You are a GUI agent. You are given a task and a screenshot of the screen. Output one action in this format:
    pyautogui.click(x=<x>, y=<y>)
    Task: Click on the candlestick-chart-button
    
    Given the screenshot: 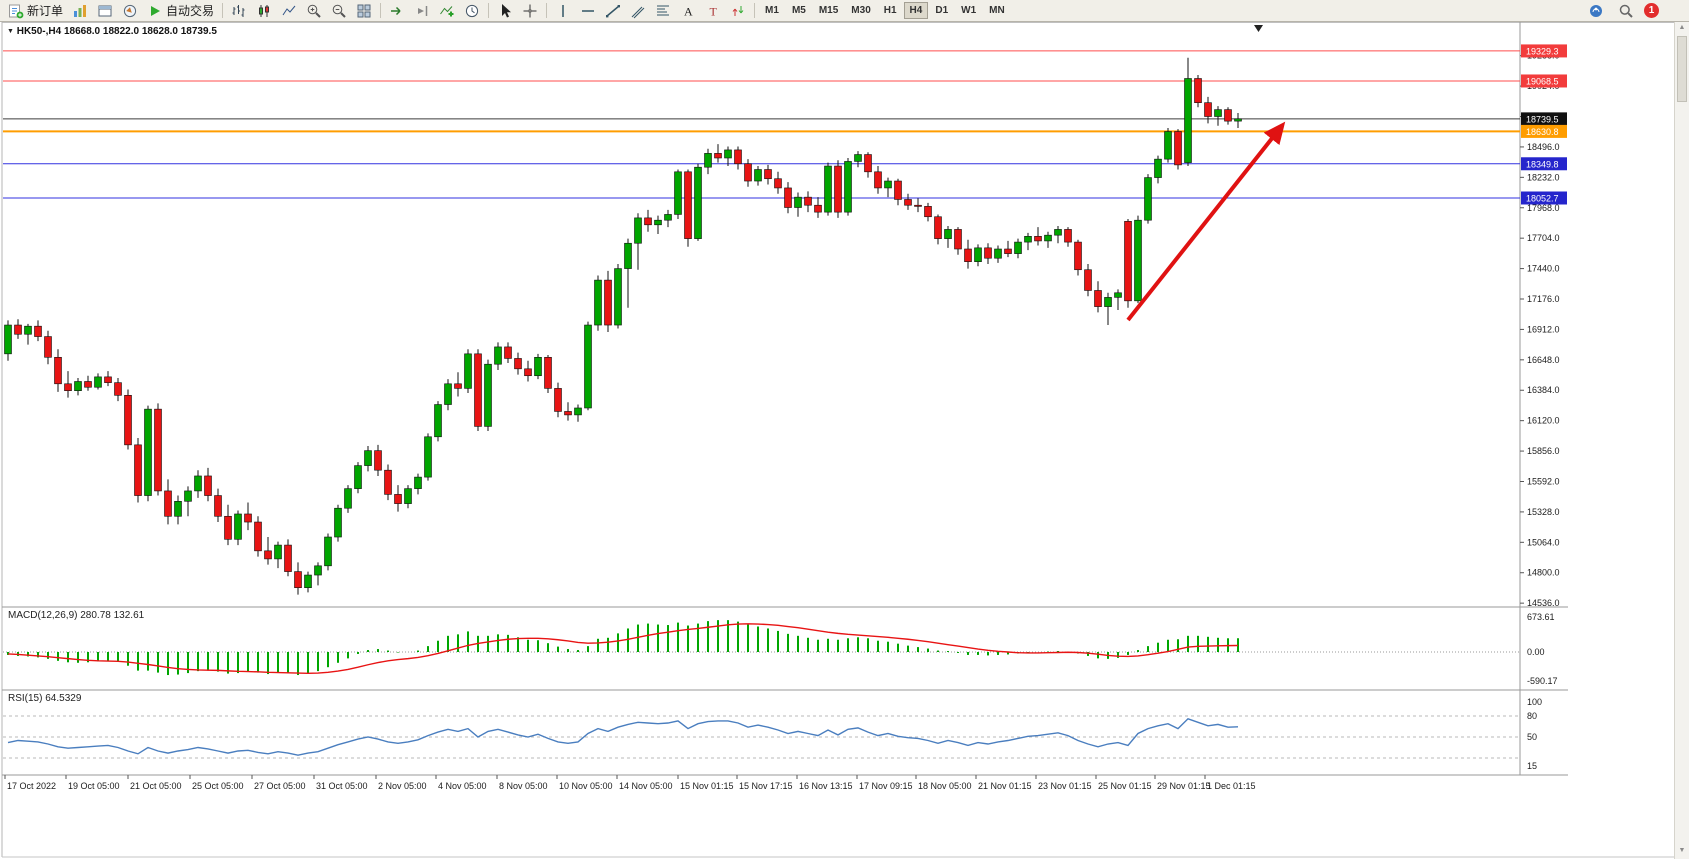 What is the action you would take?
    pyautogui.click(x=264, y=10)
    